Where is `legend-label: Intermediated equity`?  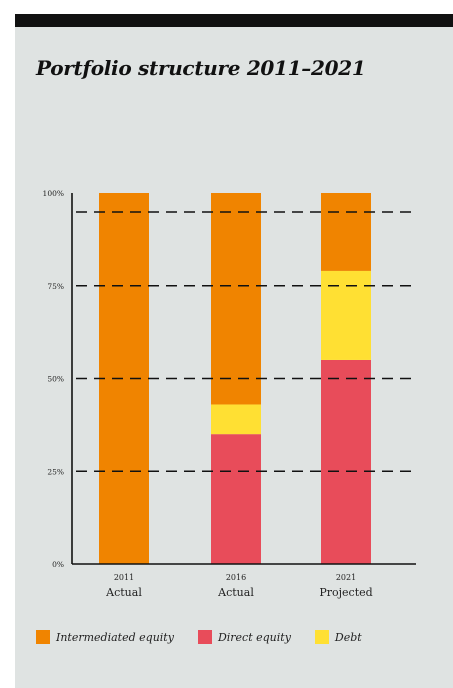
legend-label: Intermediated equity is located at coordinates (115, 637).